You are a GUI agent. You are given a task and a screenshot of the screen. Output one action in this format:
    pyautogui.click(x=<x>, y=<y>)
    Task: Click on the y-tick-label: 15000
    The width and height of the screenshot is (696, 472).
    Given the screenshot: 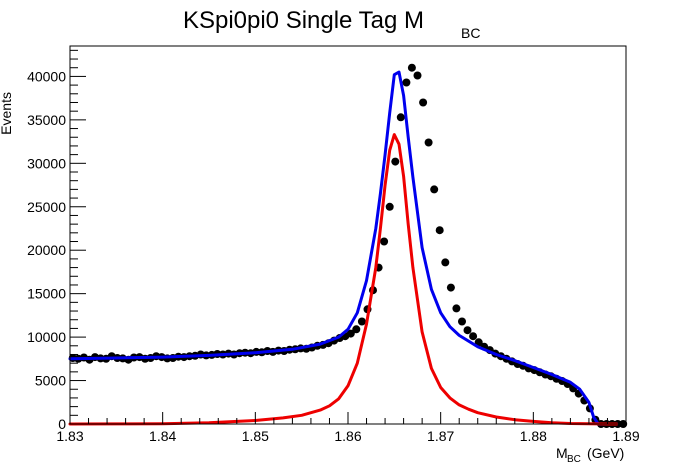 What is the action you would take?
    pyautogui.click(x=46, y=294)
    